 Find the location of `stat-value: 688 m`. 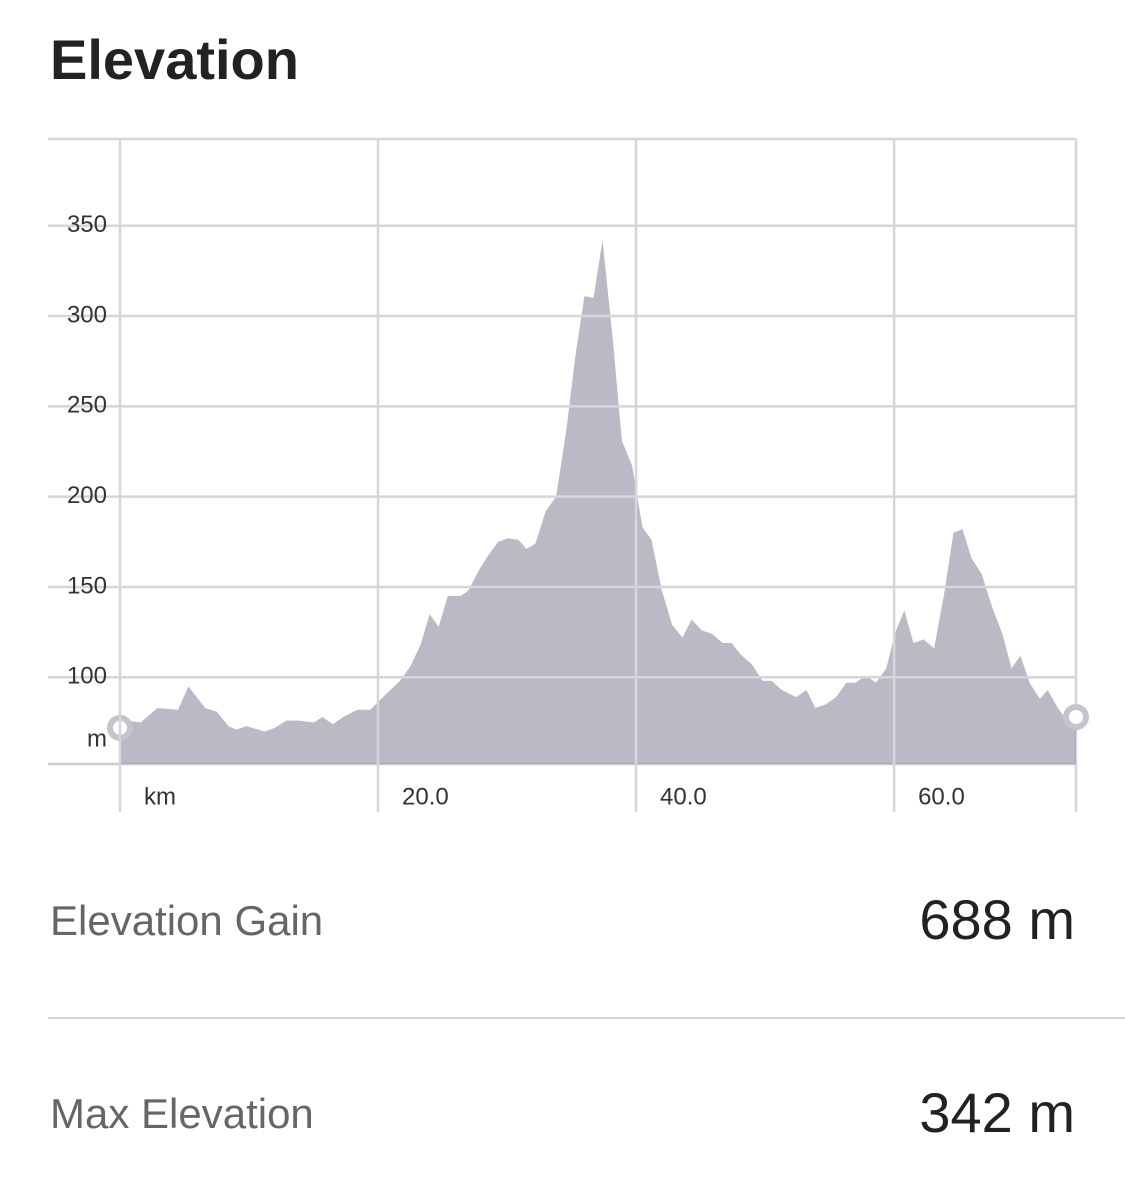

stat-value: 688 m is located at coordinates (997, 919).